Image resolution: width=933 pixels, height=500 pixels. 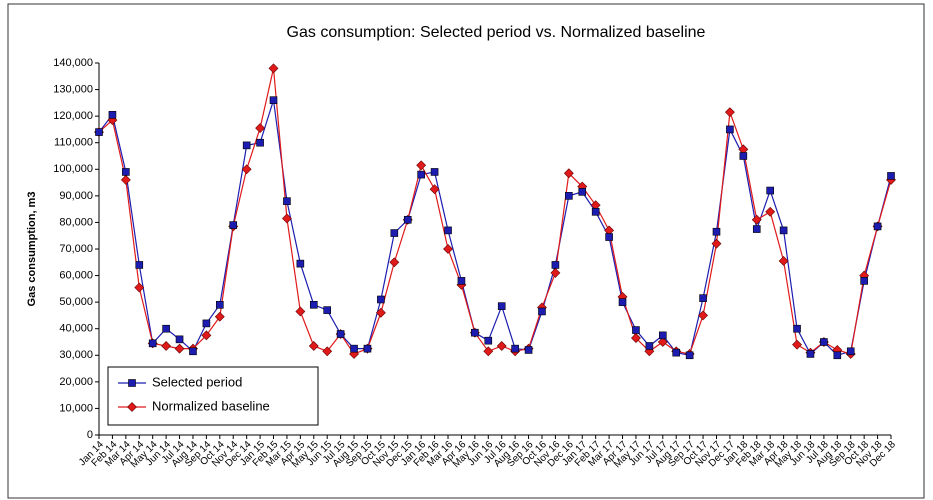 I want to click on legend-label: Selected period, so click(x=197, y=381).